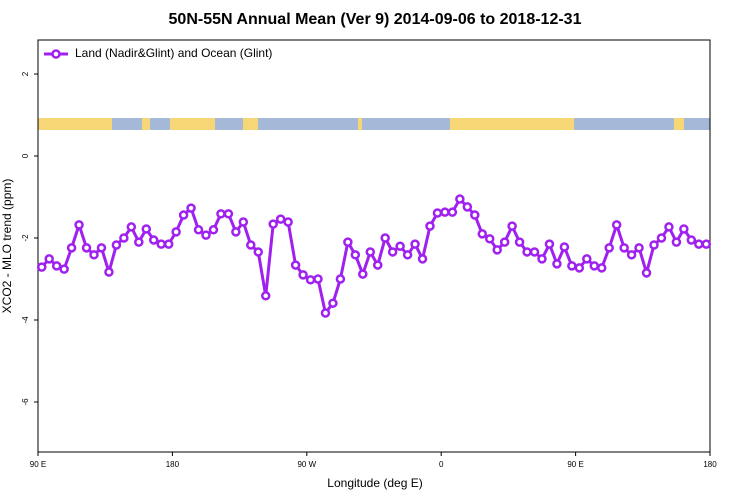  What do you see at coordinates (25, 320) in the screenshot?
I see `y-tick-label: -4` at bounding box center [25, 320].